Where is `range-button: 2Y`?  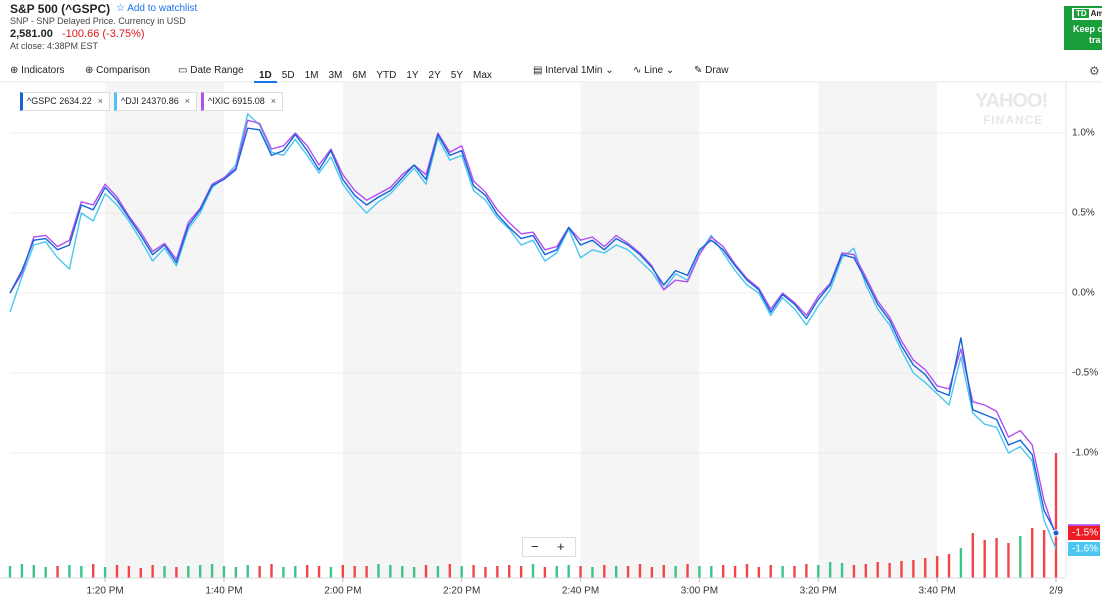
range-button: 2Y is located at coordinates (434, 75).